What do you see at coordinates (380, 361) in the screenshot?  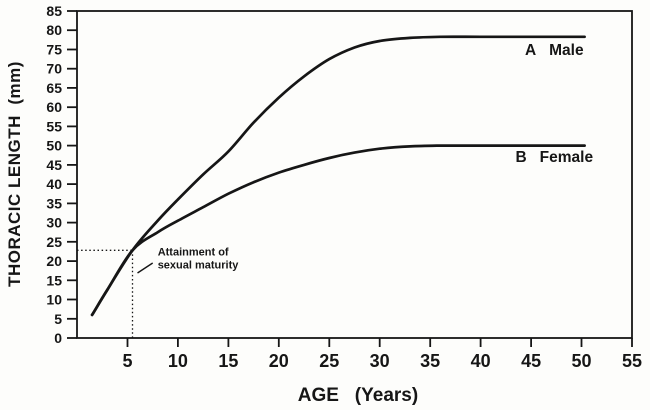 I see `x-tick-label: 30` at bounding box center [380, 361].